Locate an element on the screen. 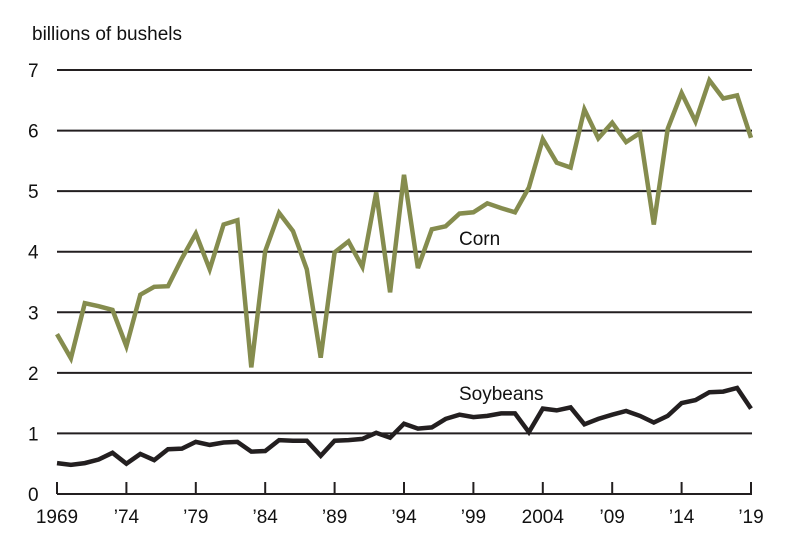  y-tick-label: 3 is located at coordinates (33, 313).